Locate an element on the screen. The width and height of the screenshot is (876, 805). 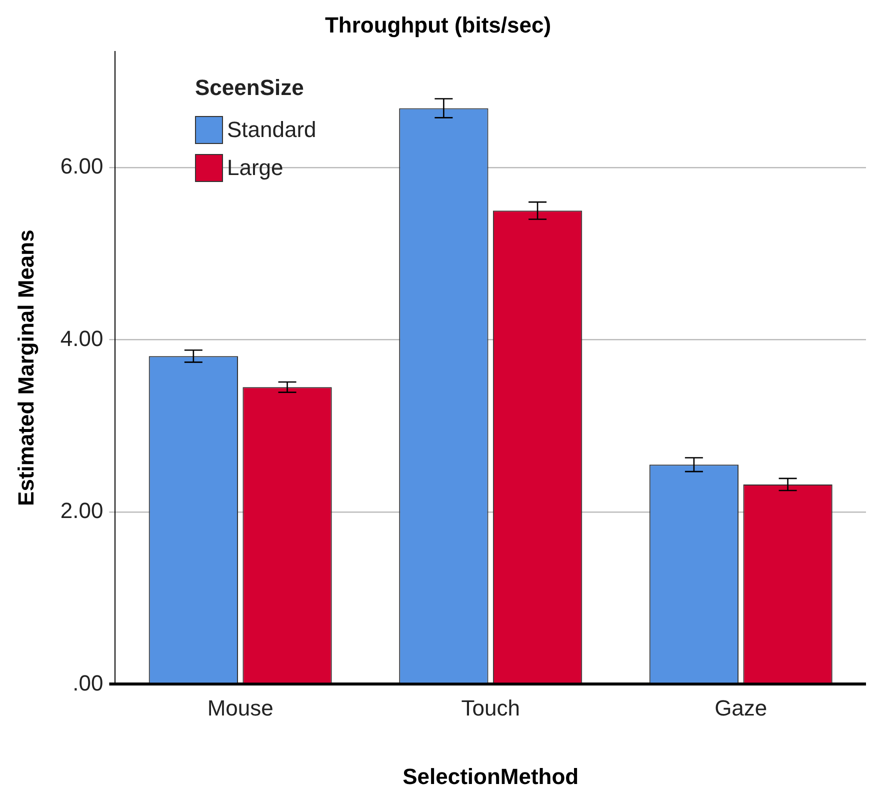
y-tick-label: .00 is located at coordinates (88, 683).